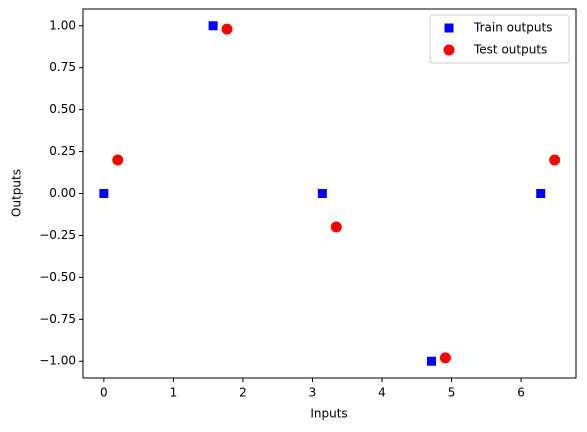 The height and width of the screenshot is (432, 587). What do you see at coordinates (512, 28) in the screenshot?
I see `legend-label: Train outputs` at bounding box center [512, 28].